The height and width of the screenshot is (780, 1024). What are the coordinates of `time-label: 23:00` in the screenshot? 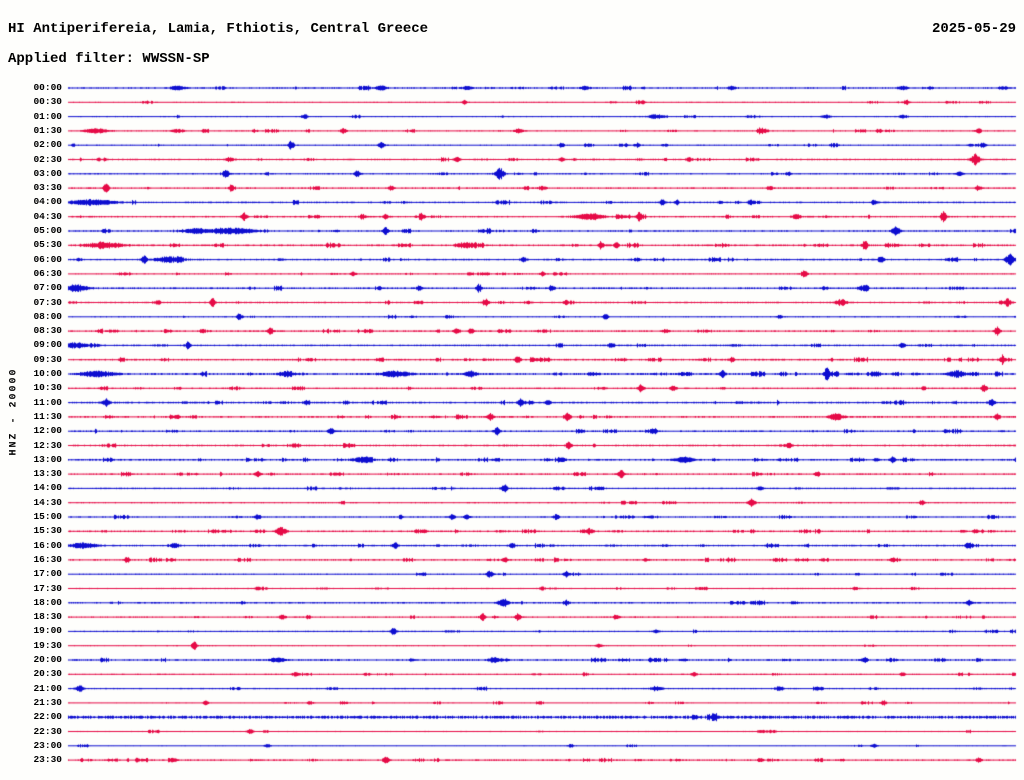 It's located at (47, 745).